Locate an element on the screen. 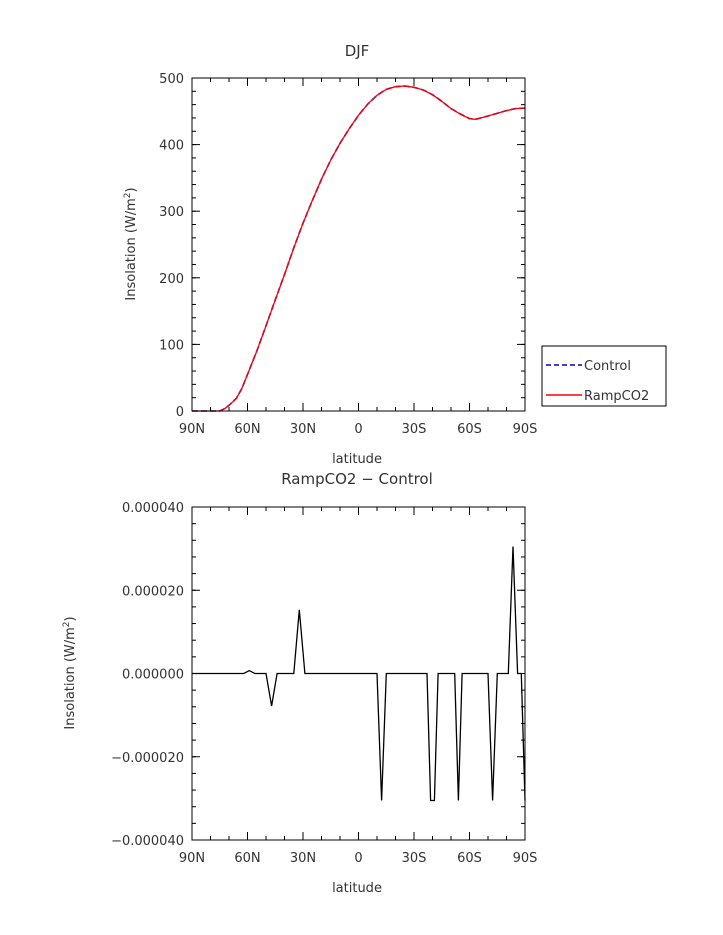 The width and height of the screenshot is (723, 935). legend: Control RampCO2 is located at coordinates (604, 376).